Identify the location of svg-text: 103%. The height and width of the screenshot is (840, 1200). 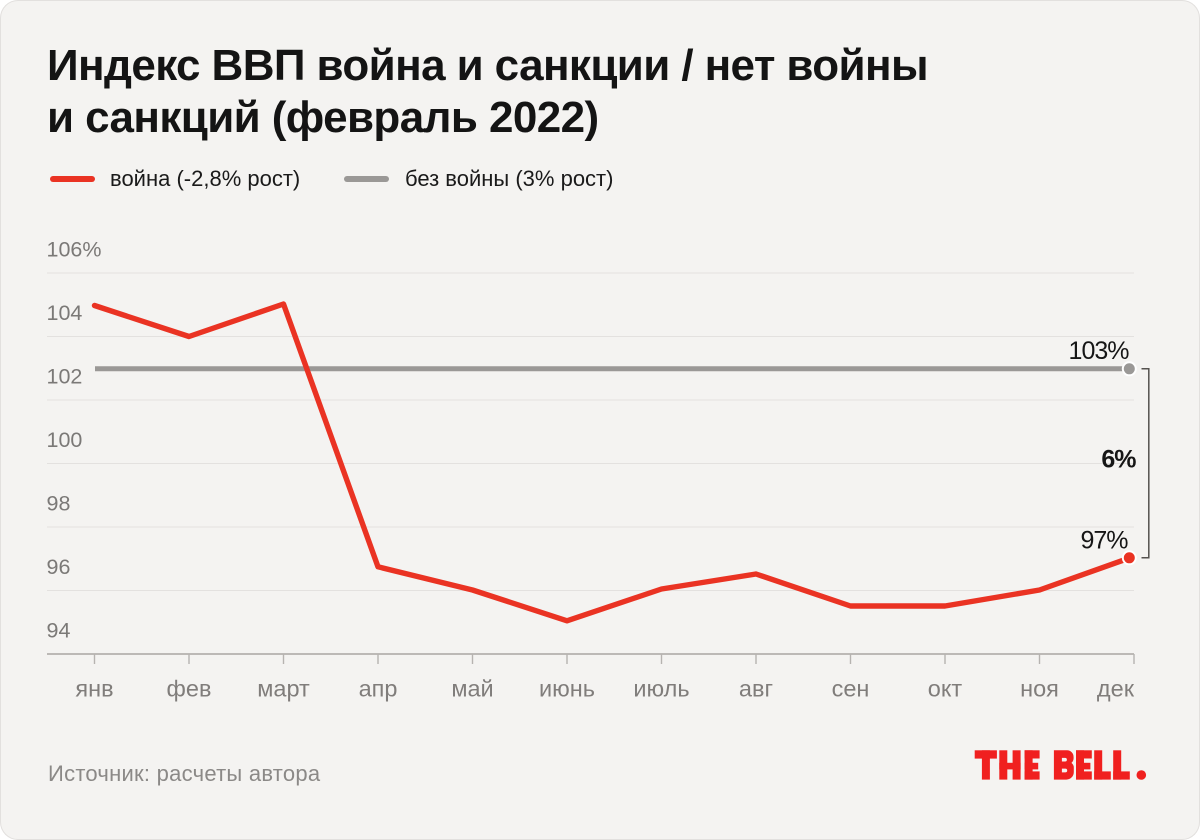
(1099, 351).